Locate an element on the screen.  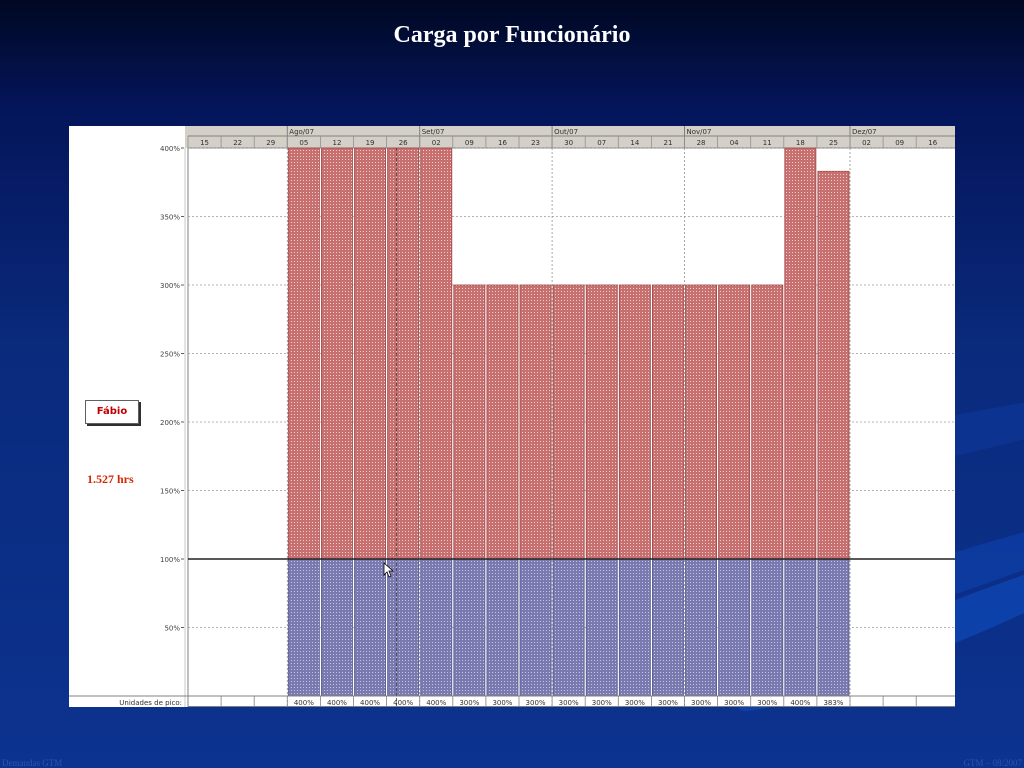
resource-hours: 1.527 hrs is located at coordinates (110, 479).